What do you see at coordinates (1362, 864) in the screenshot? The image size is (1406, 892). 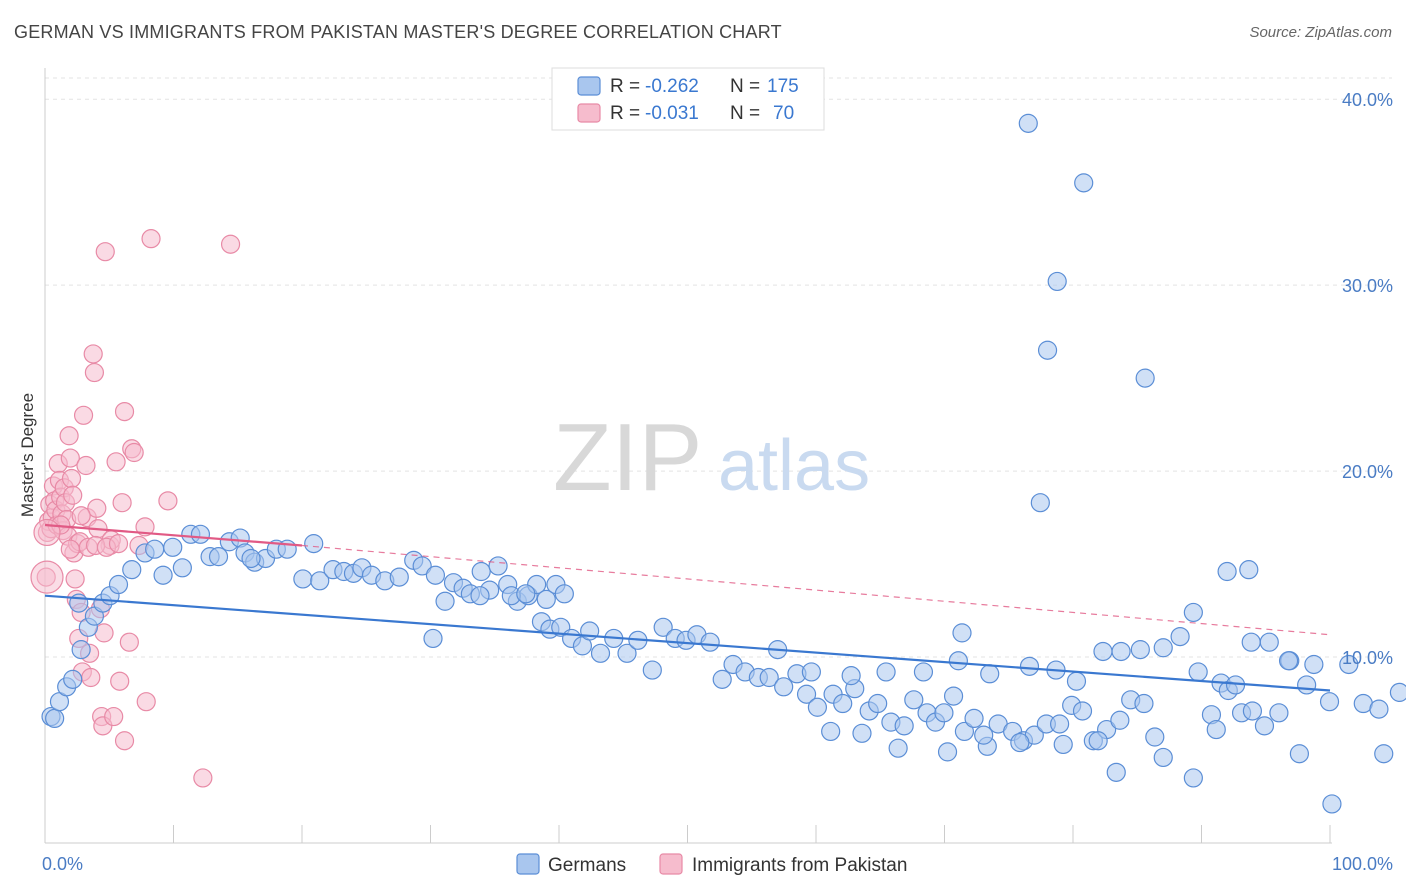 I see `x-tick-label: 100.0%` at bounding box center [1362, 864].